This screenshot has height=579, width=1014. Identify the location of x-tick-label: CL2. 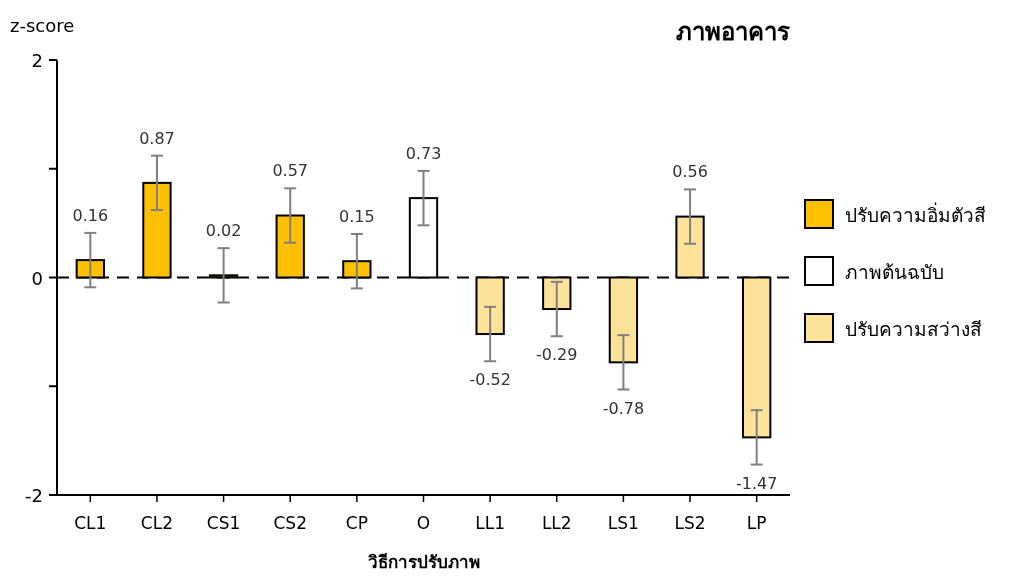
(157, 523).